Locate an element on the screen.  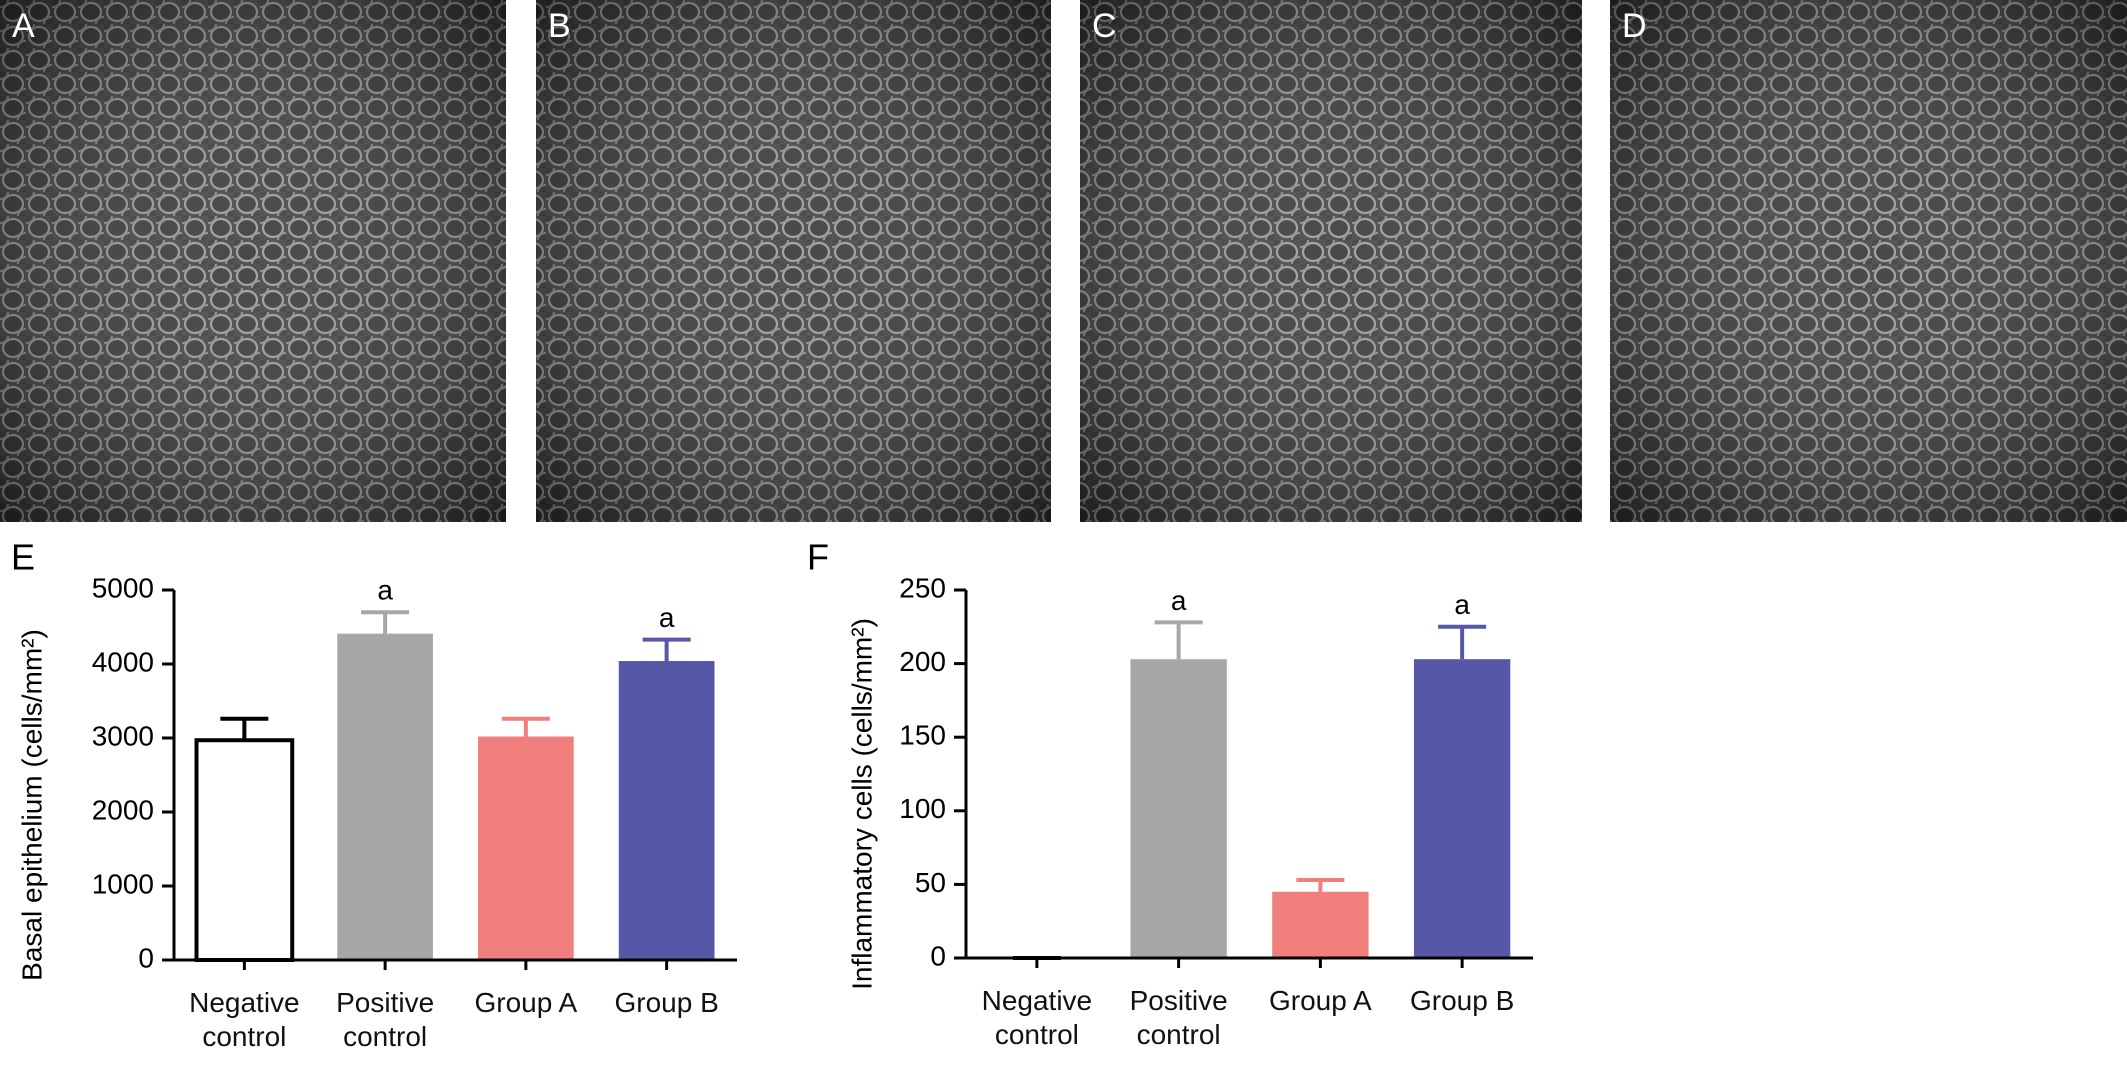
y-tick-label: 50 is located at coordinates (930, 882).